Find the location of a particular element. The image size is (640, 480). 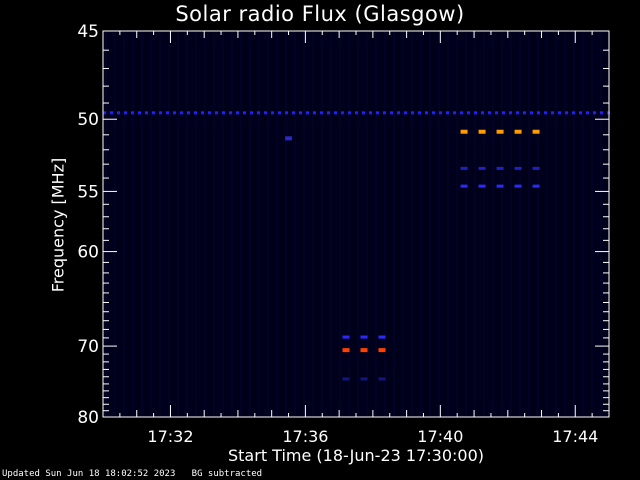

chart-title: Solar radio Flux (Glasgow) is located at coordinates (320, 14).